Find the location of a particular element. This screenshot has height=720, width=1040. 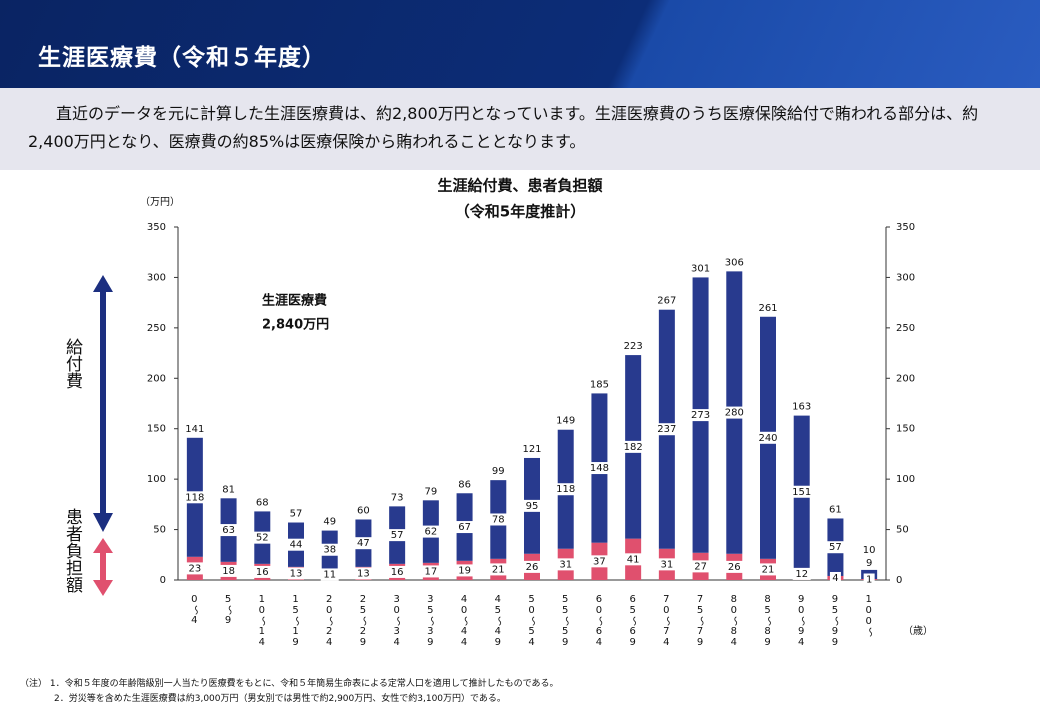

value-label: 78 is located at coordinates (498, 519).